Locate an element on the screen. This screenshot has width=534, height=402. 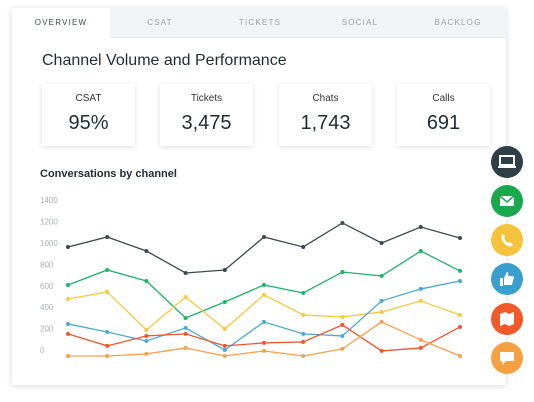
stat-label: Calls is located at coordinates (443, 98).